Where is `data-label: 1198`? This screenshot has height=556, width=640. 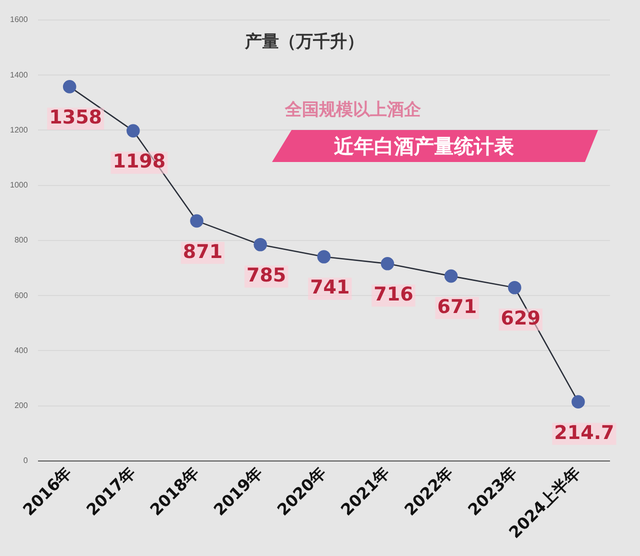
data-label: 1198 is located at coordinates (139, 161).